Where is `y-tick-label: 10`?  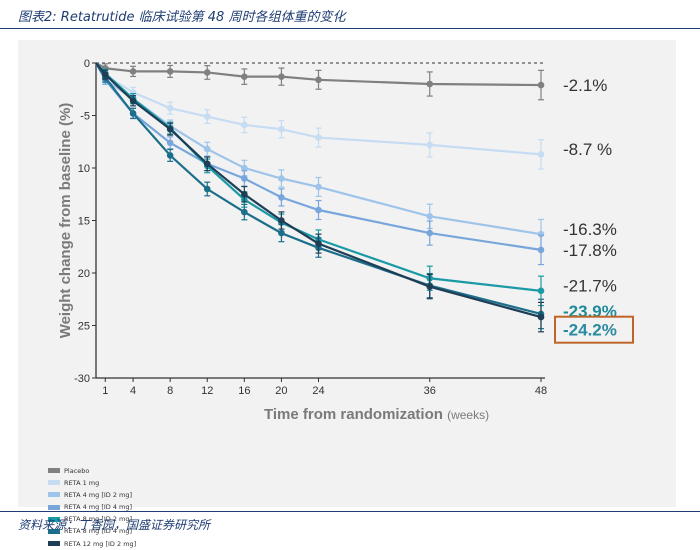 y-tick-label: 10 is located at coordinates (84, 169).